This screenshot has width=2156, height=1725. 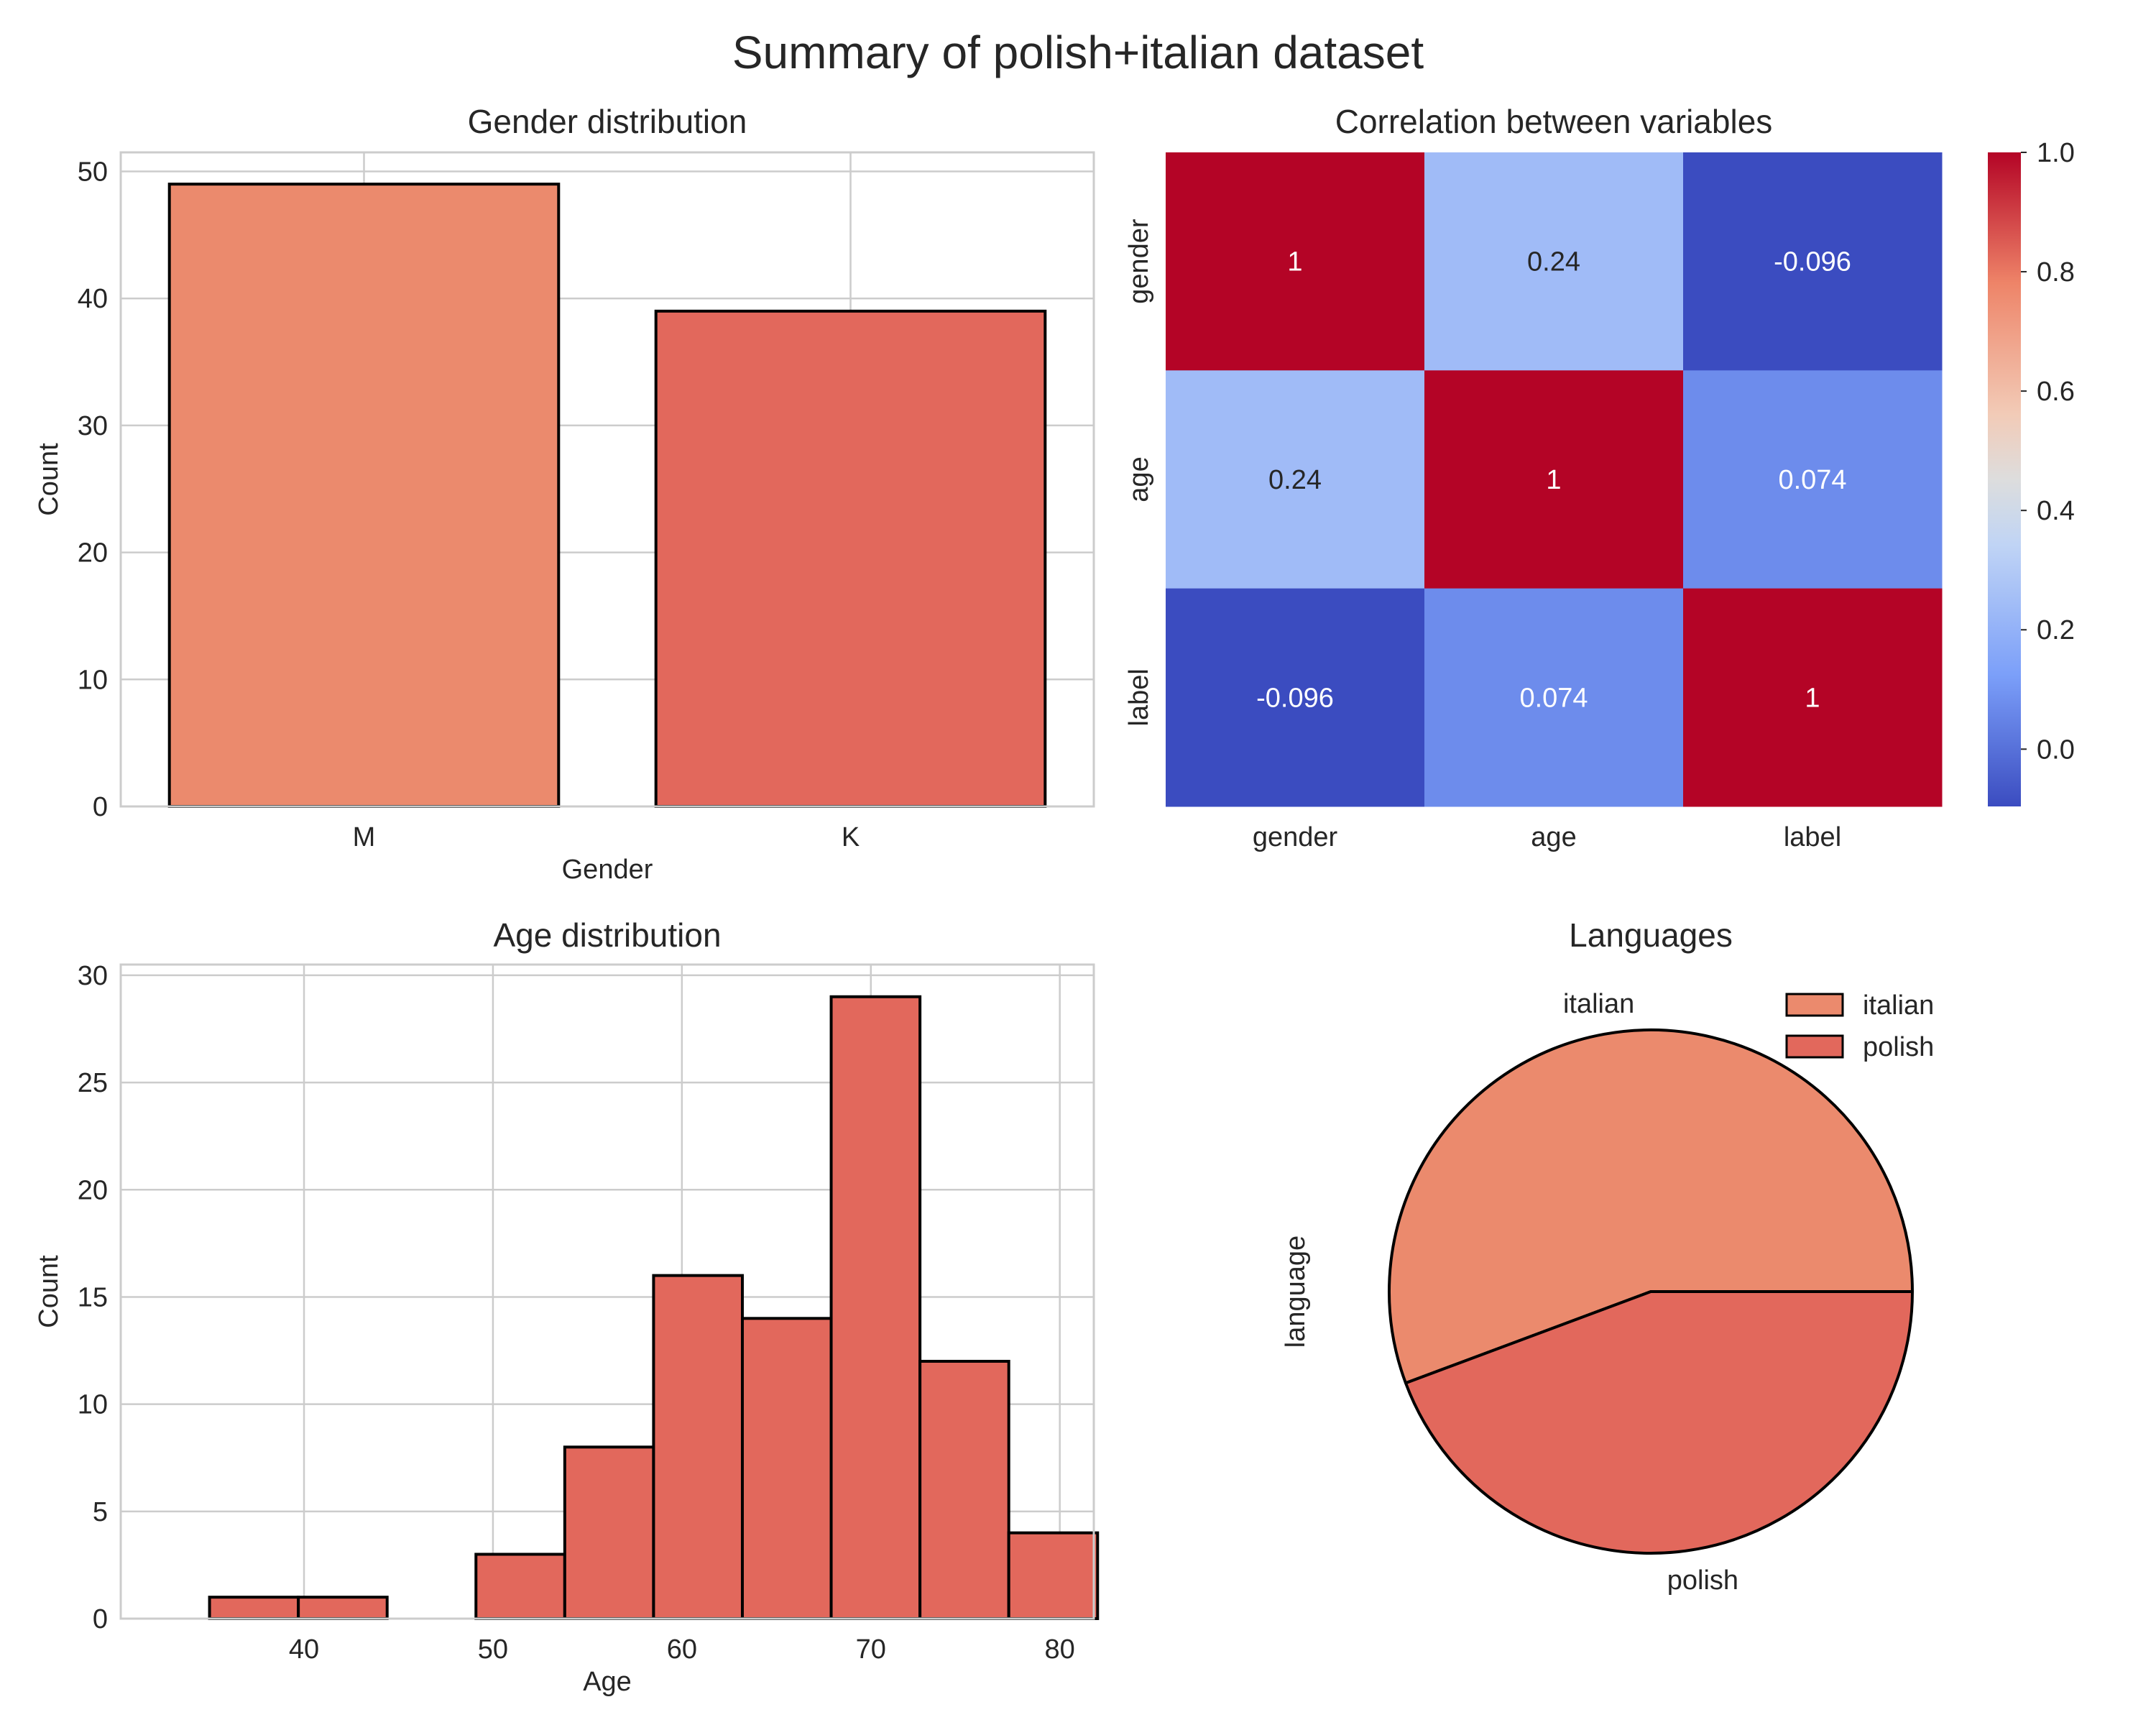 What do you see at coordinates (1598, 1004) in the screenshot?
I see `pie-label: italian` at bounding box center [1598, 1004].